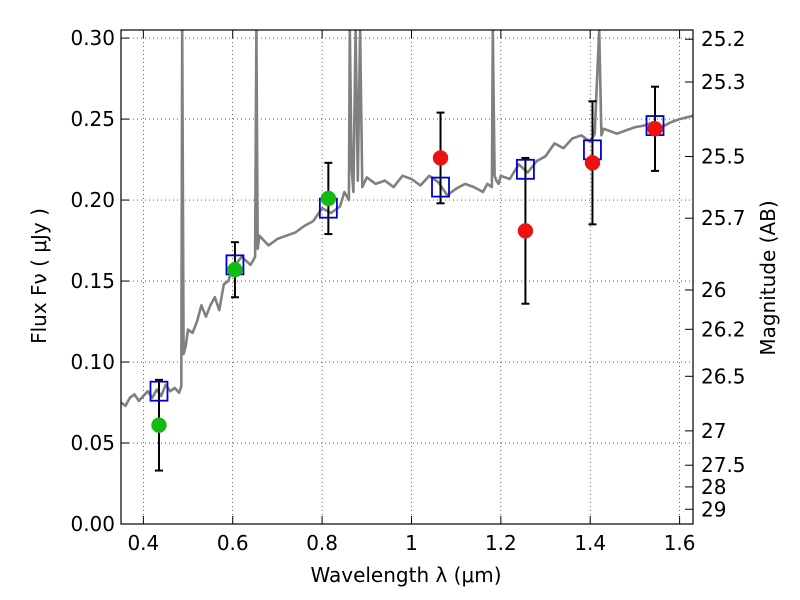 This screenshot has height=600, width=800. I want to click on mag-tick-label: 25.7, so click(723, 218).